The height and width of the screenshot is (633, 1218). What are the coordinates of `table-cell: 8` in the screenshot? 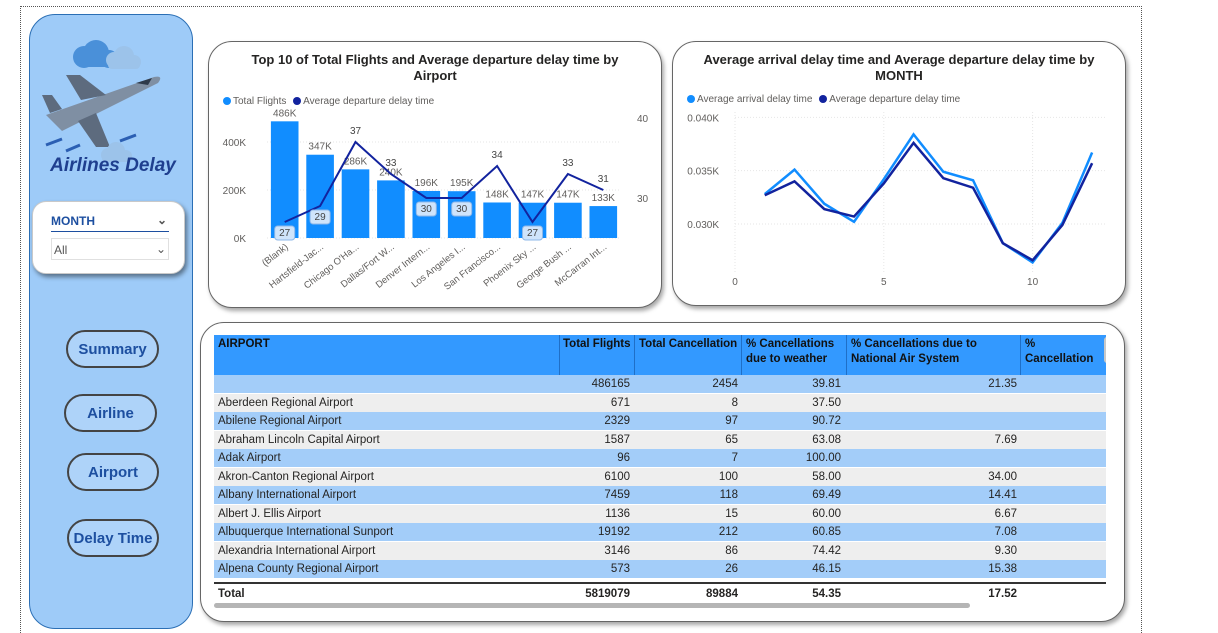 It's located at (734, 402).